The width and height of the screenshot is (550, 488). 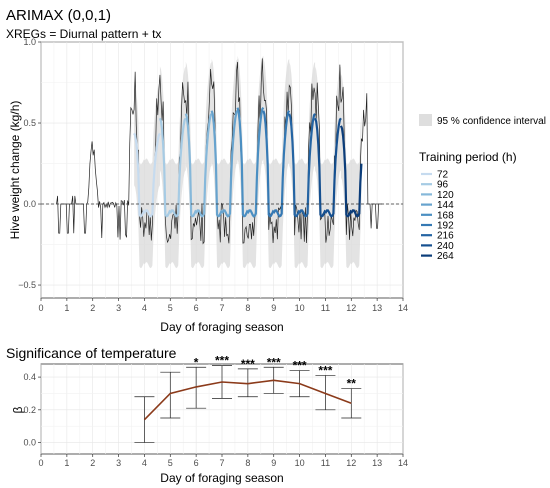 I want to click on significance-markers: * *** *** *** *** *****, so click(x=275, y=372).